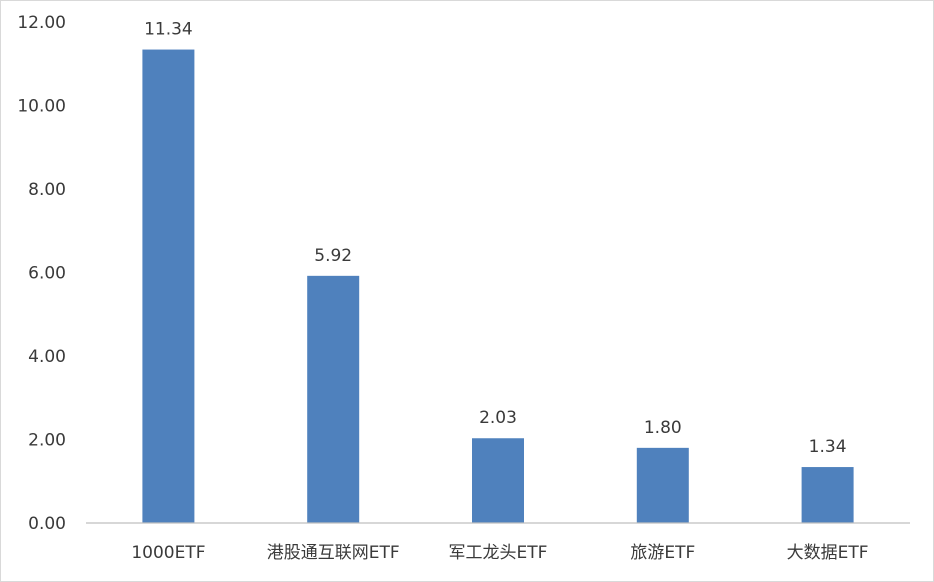 This screenshot has height=582, width=934. Describe the element at coordinates (663, 428) in the screenshot. I see `bar-value-label: 1.80` at that location.